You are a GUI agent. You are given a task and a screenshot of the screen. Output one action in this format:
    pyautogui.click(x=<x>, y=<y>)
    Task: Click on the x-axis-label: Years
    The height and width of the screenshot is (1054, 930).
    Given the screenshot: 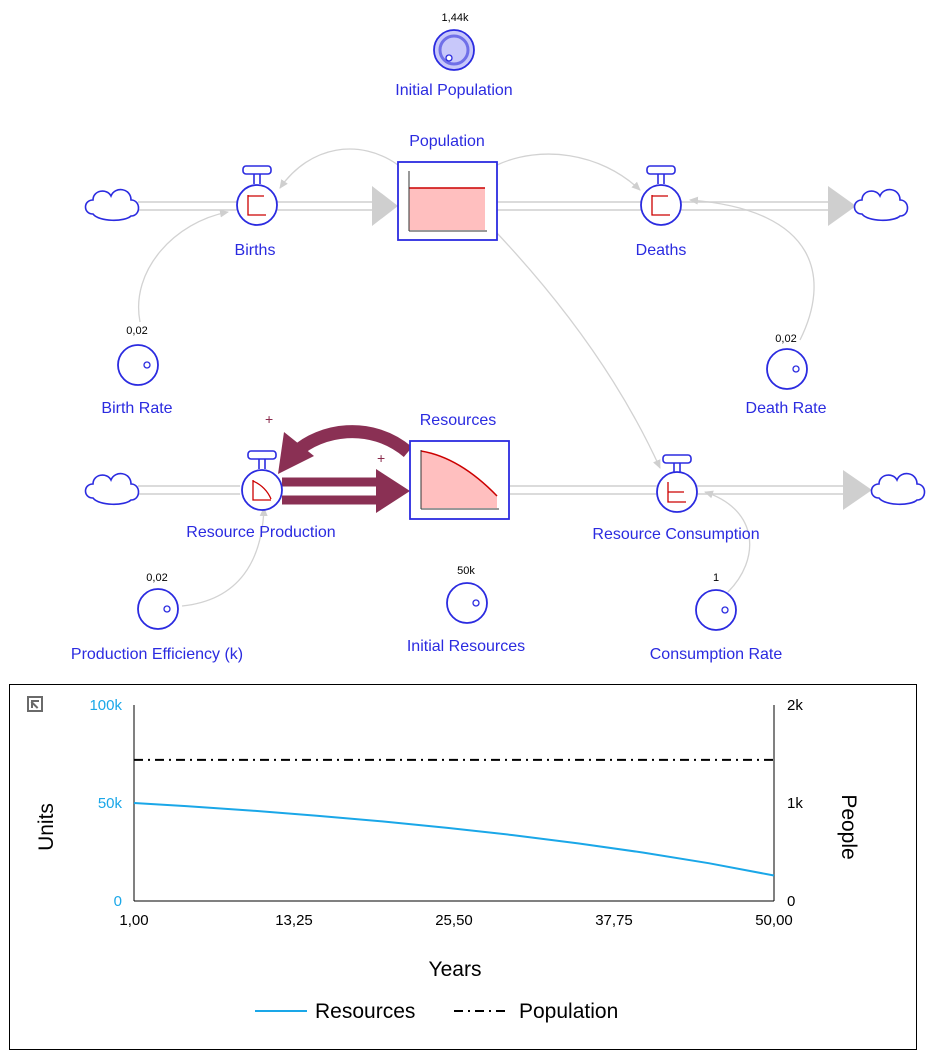 What is the action you would take?
    pyautogui.click(x=455, y=969)
    